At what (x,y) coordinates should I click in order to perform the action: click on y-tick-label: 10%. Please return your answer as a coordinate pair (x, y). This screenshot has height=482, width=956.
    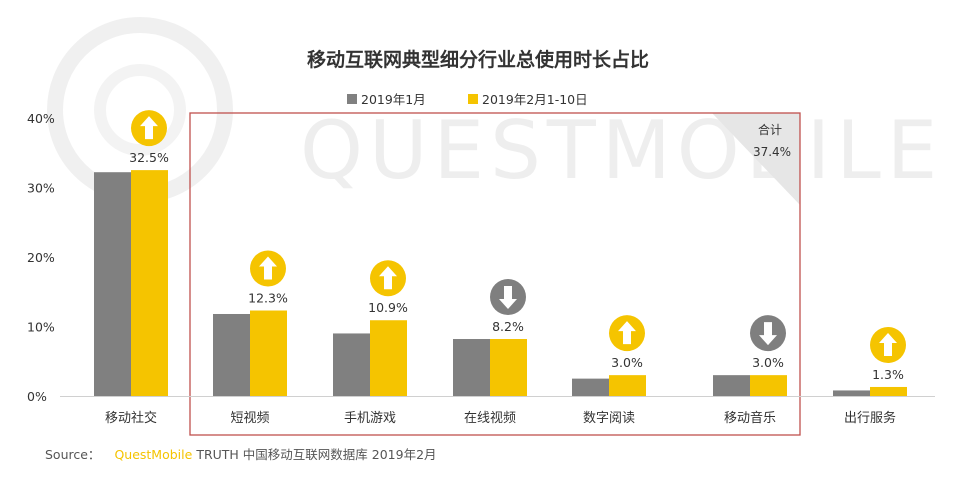
    Looking at the image, I should click on (41, 327).